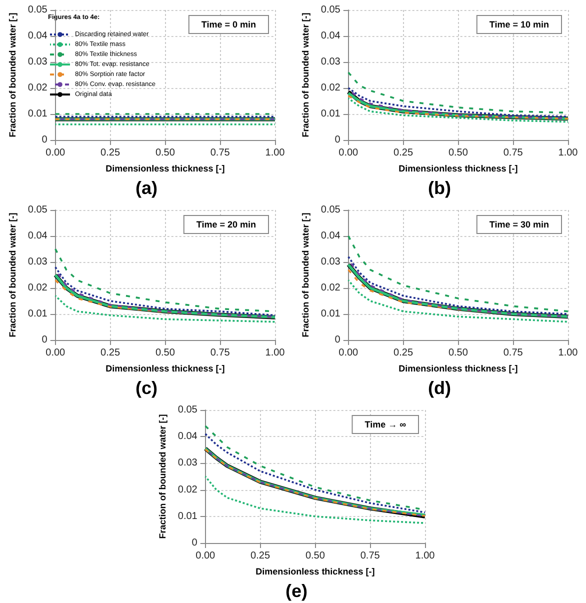 The height and width of the screenshot is (603, 586). Describe the element at coordinates (147, 388) in the screenshot. I see `text: (c)` at that location.